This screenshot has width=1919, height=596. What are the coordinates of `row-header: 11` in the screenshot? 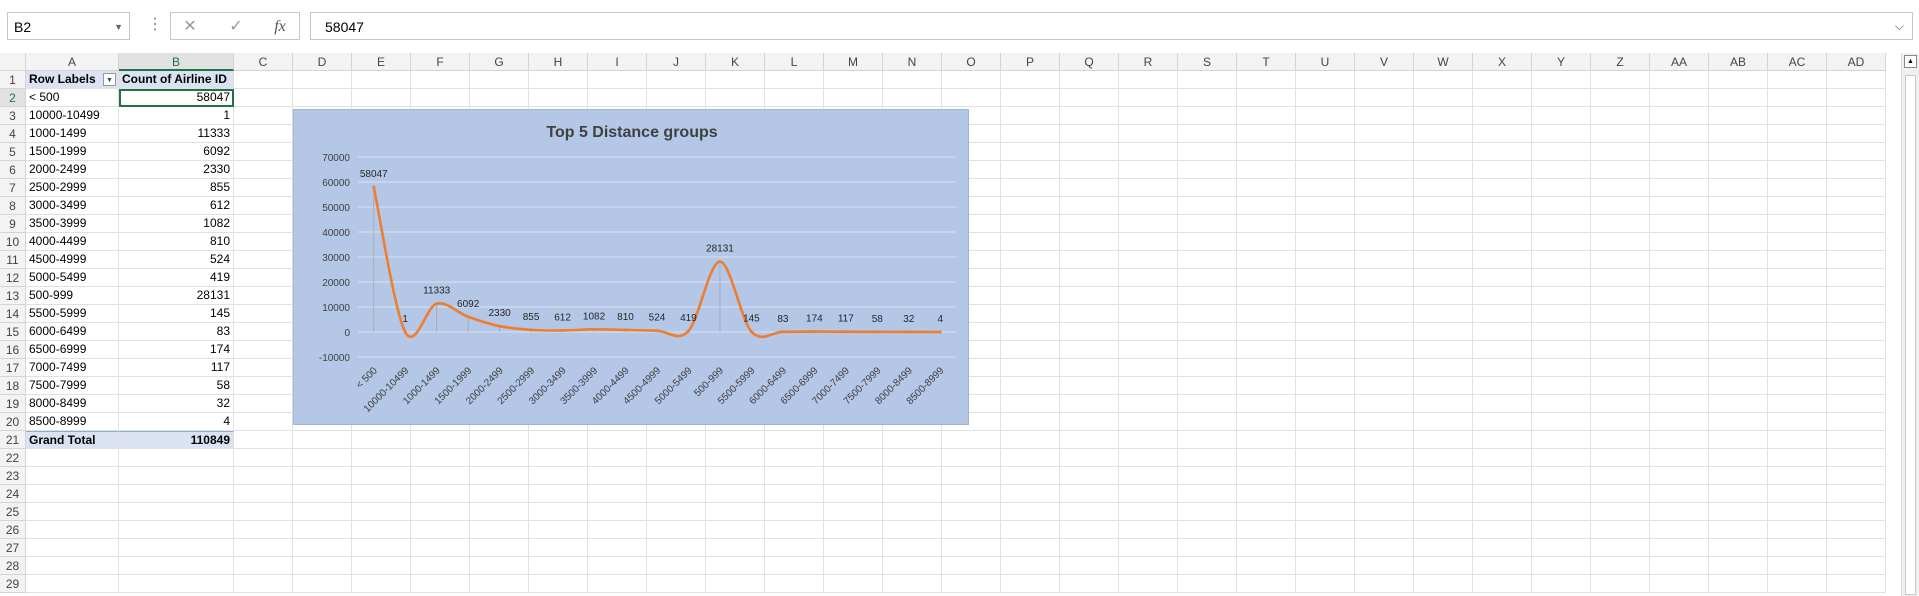 It's located at (13, 260).